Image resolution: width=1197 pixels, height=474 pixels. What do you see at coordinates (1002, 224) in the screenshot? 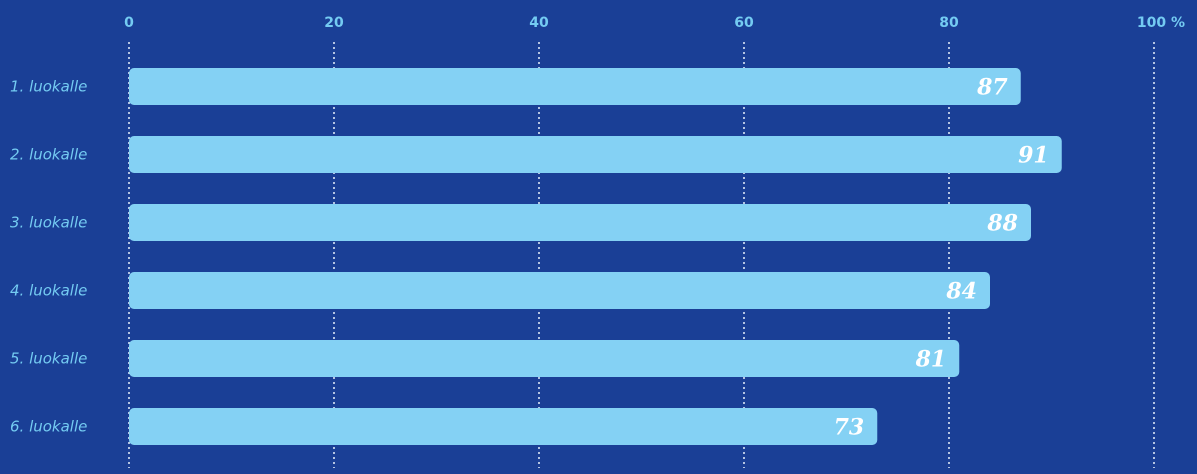
I see `value-label: 88` at bounding box center [1002, 224].